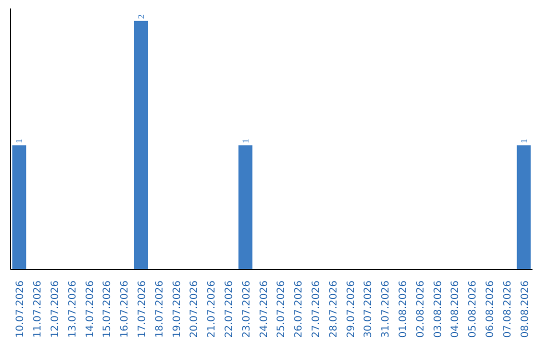 The width and height of the screenshot is (540, 340). What do you see at coordinates (264, 309) in the screenshot?
I see `x-tick-label: 24.07.2026` at bounding box center [264, 309].